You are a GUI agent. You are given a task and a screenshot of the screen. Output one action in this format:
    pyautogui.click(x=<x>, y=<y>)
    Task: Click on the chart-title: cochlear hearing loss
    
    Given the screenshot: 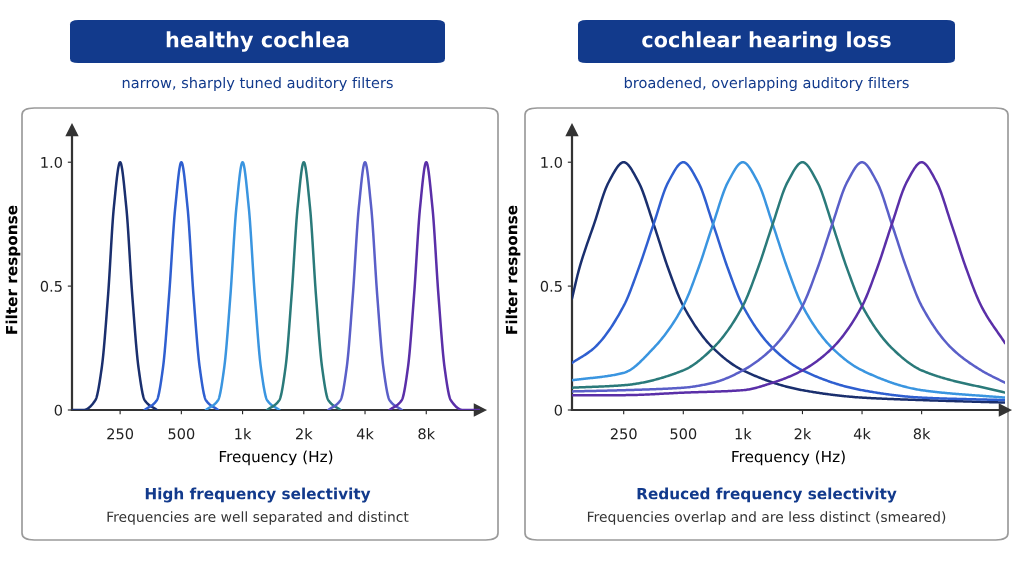 What is the action you would take?
    pyautogui.click(x=766, y=41)
    